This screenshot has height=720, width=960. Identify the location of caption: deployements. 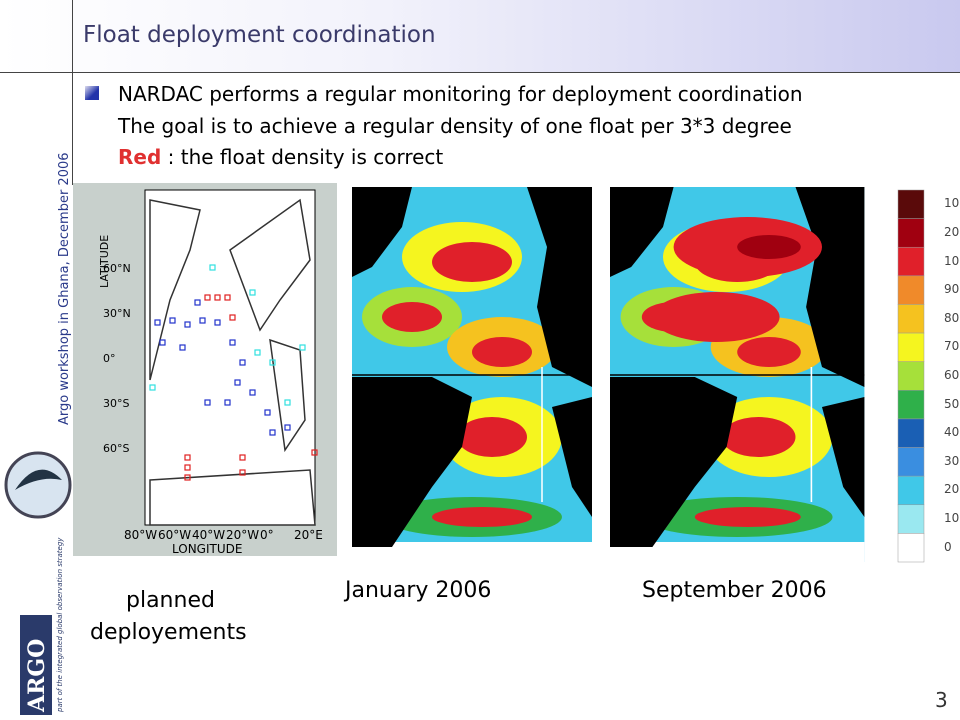
(168, 632).